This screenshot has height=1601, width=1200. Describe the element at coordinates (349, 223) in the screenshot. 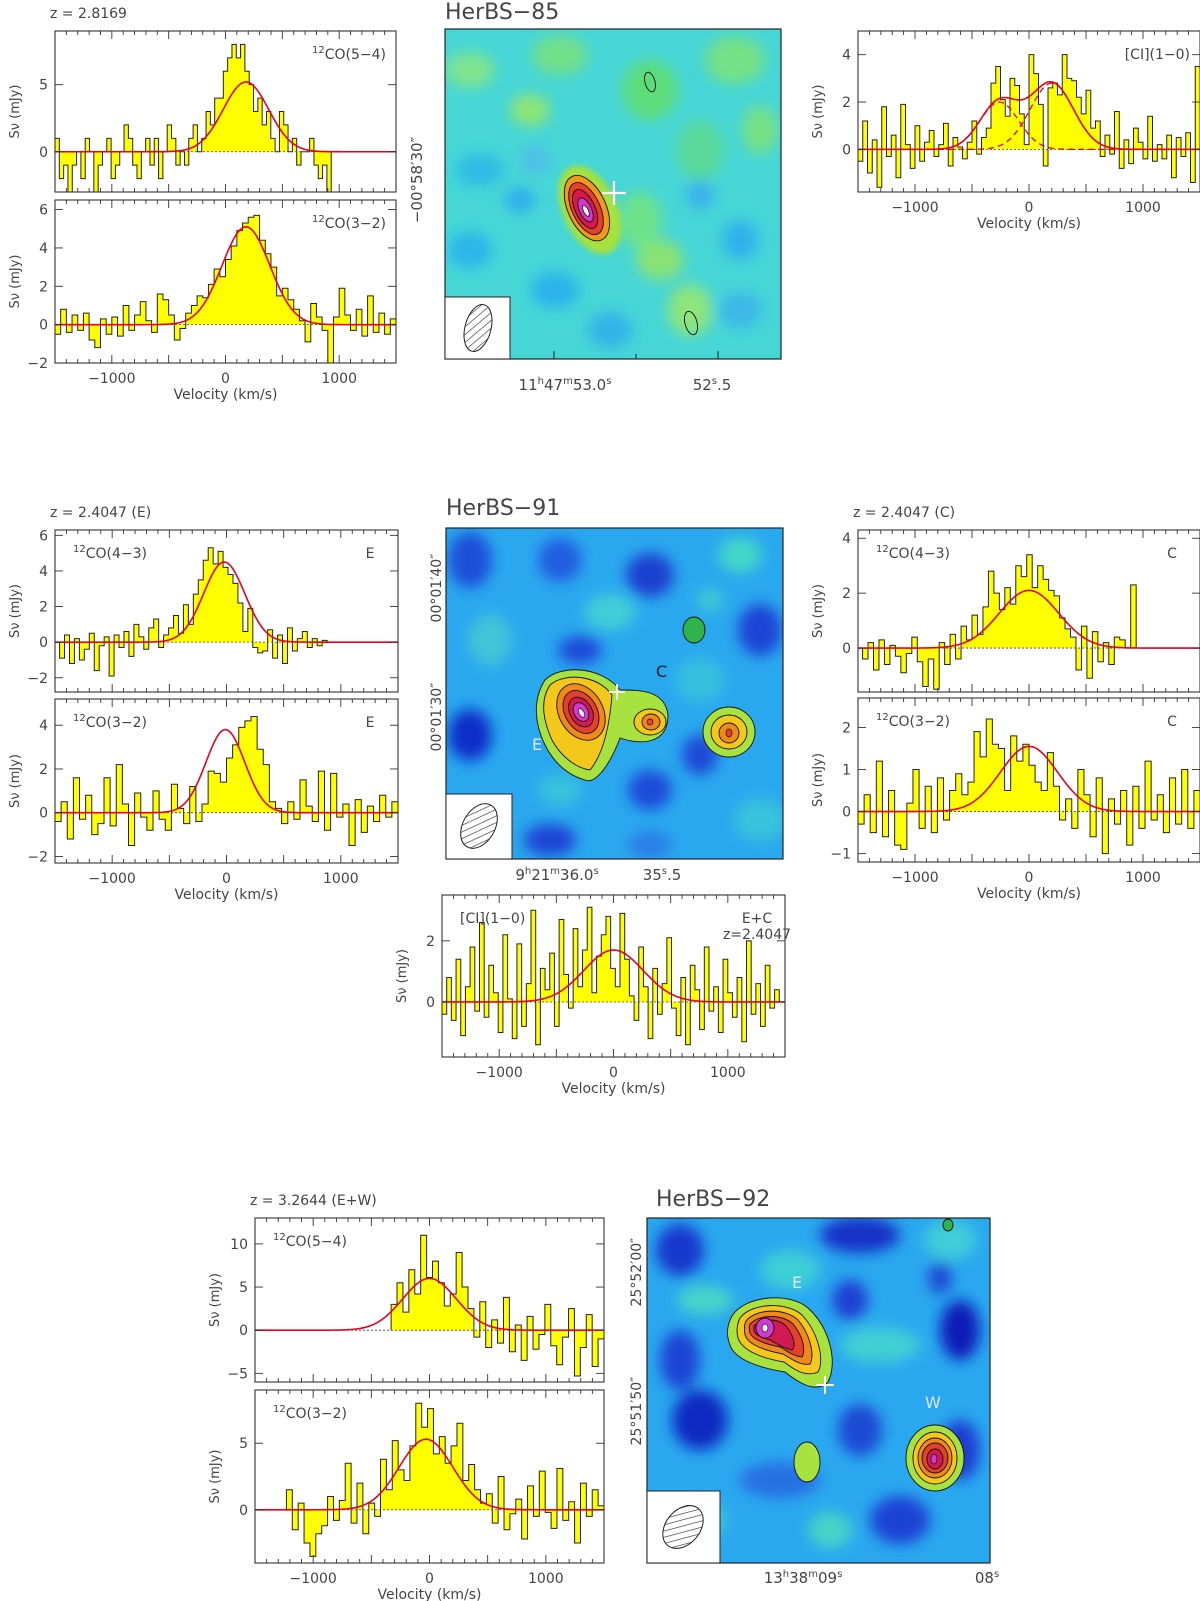

I see `line-label: 12CO(3−2)` at that location.